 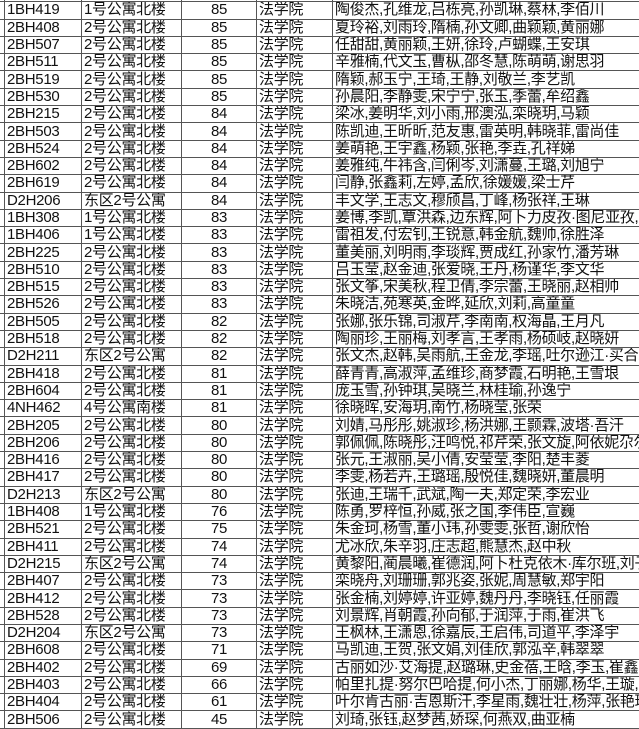 What do you see at coordinates (219, 183) in the screenshot?
I see `score-cell: 84` at bounding box center [219, 183].